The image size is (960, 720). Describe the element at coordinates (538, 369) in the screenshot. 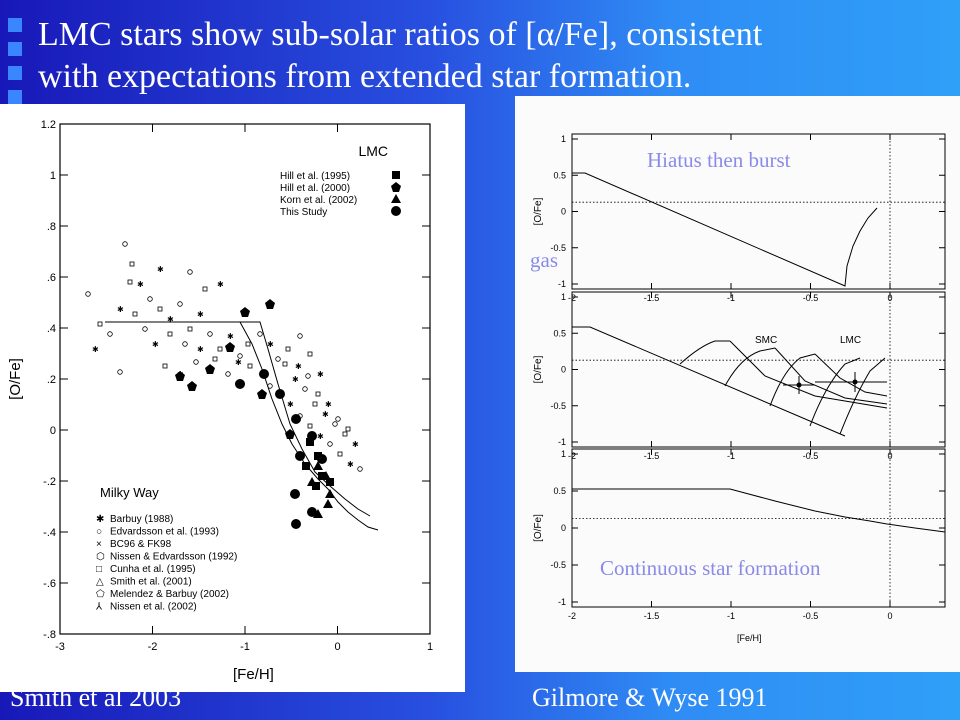

I see `right-y-label: [O/Fe]` at that location.